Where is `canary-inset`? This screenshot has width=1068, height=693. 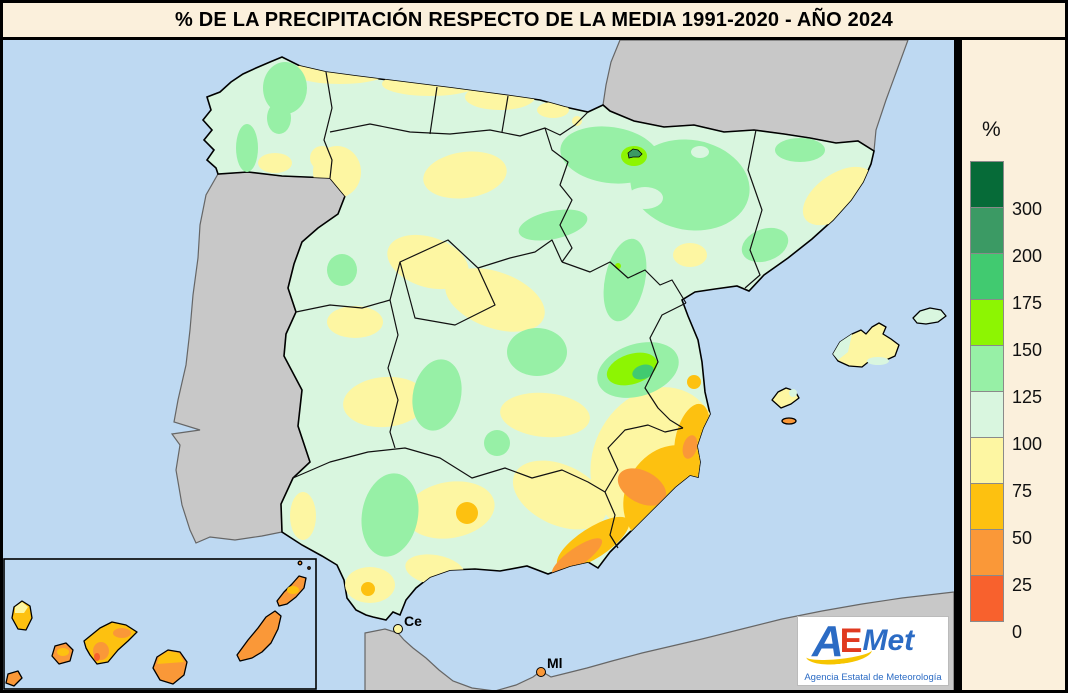 canary-inset is located at coordinates (160, 624).